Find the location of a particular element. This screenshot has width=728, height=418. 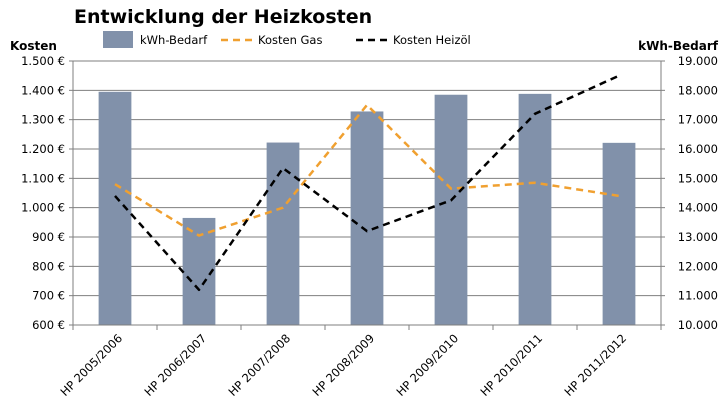

legend-label: Kosten Gas is located at coordinates (290, 40).